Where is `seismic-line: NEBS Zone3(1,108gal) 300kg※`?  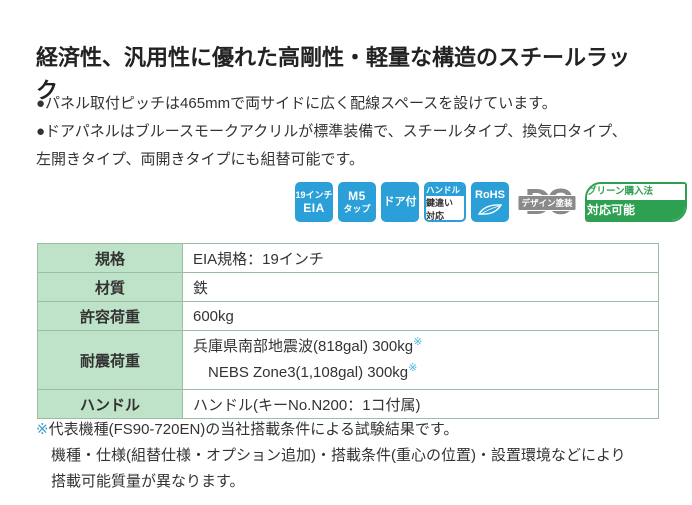
seismic-line: NEBS Zone3(1,108gal) 300kg※ is located at coordinates (313, 372).